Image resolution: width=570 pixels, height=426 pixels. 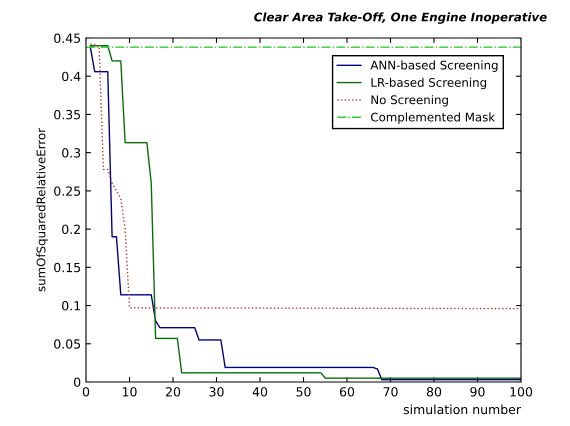 I want to click on y-tick-label: 0.1, so click(x=71, y=305).